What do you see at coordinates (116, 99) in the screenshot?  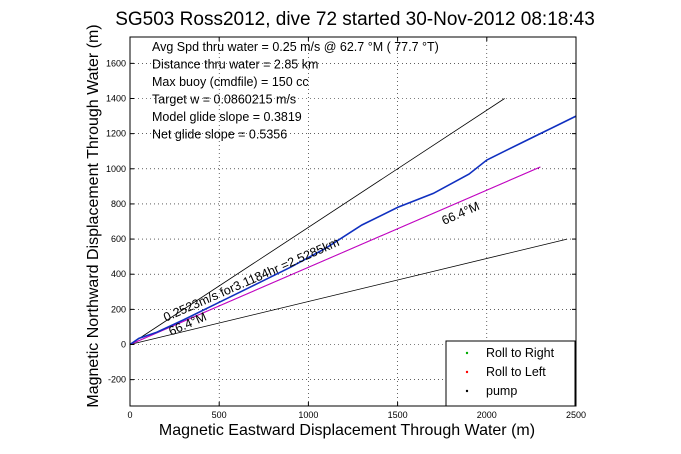 I see `y-tick-label: 1400` at bounding box center [116, 99].